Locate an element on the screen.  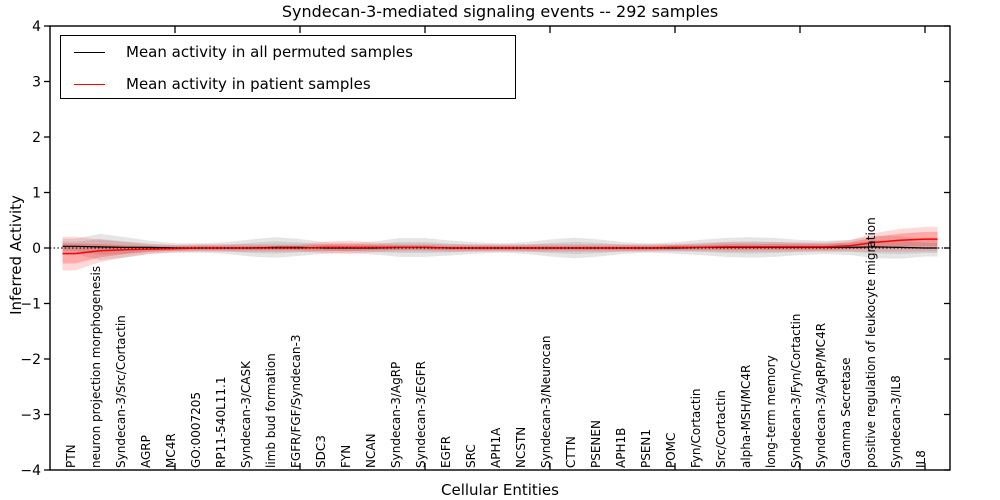
x-category-label: CTTN is located at coordinates (571, 452).